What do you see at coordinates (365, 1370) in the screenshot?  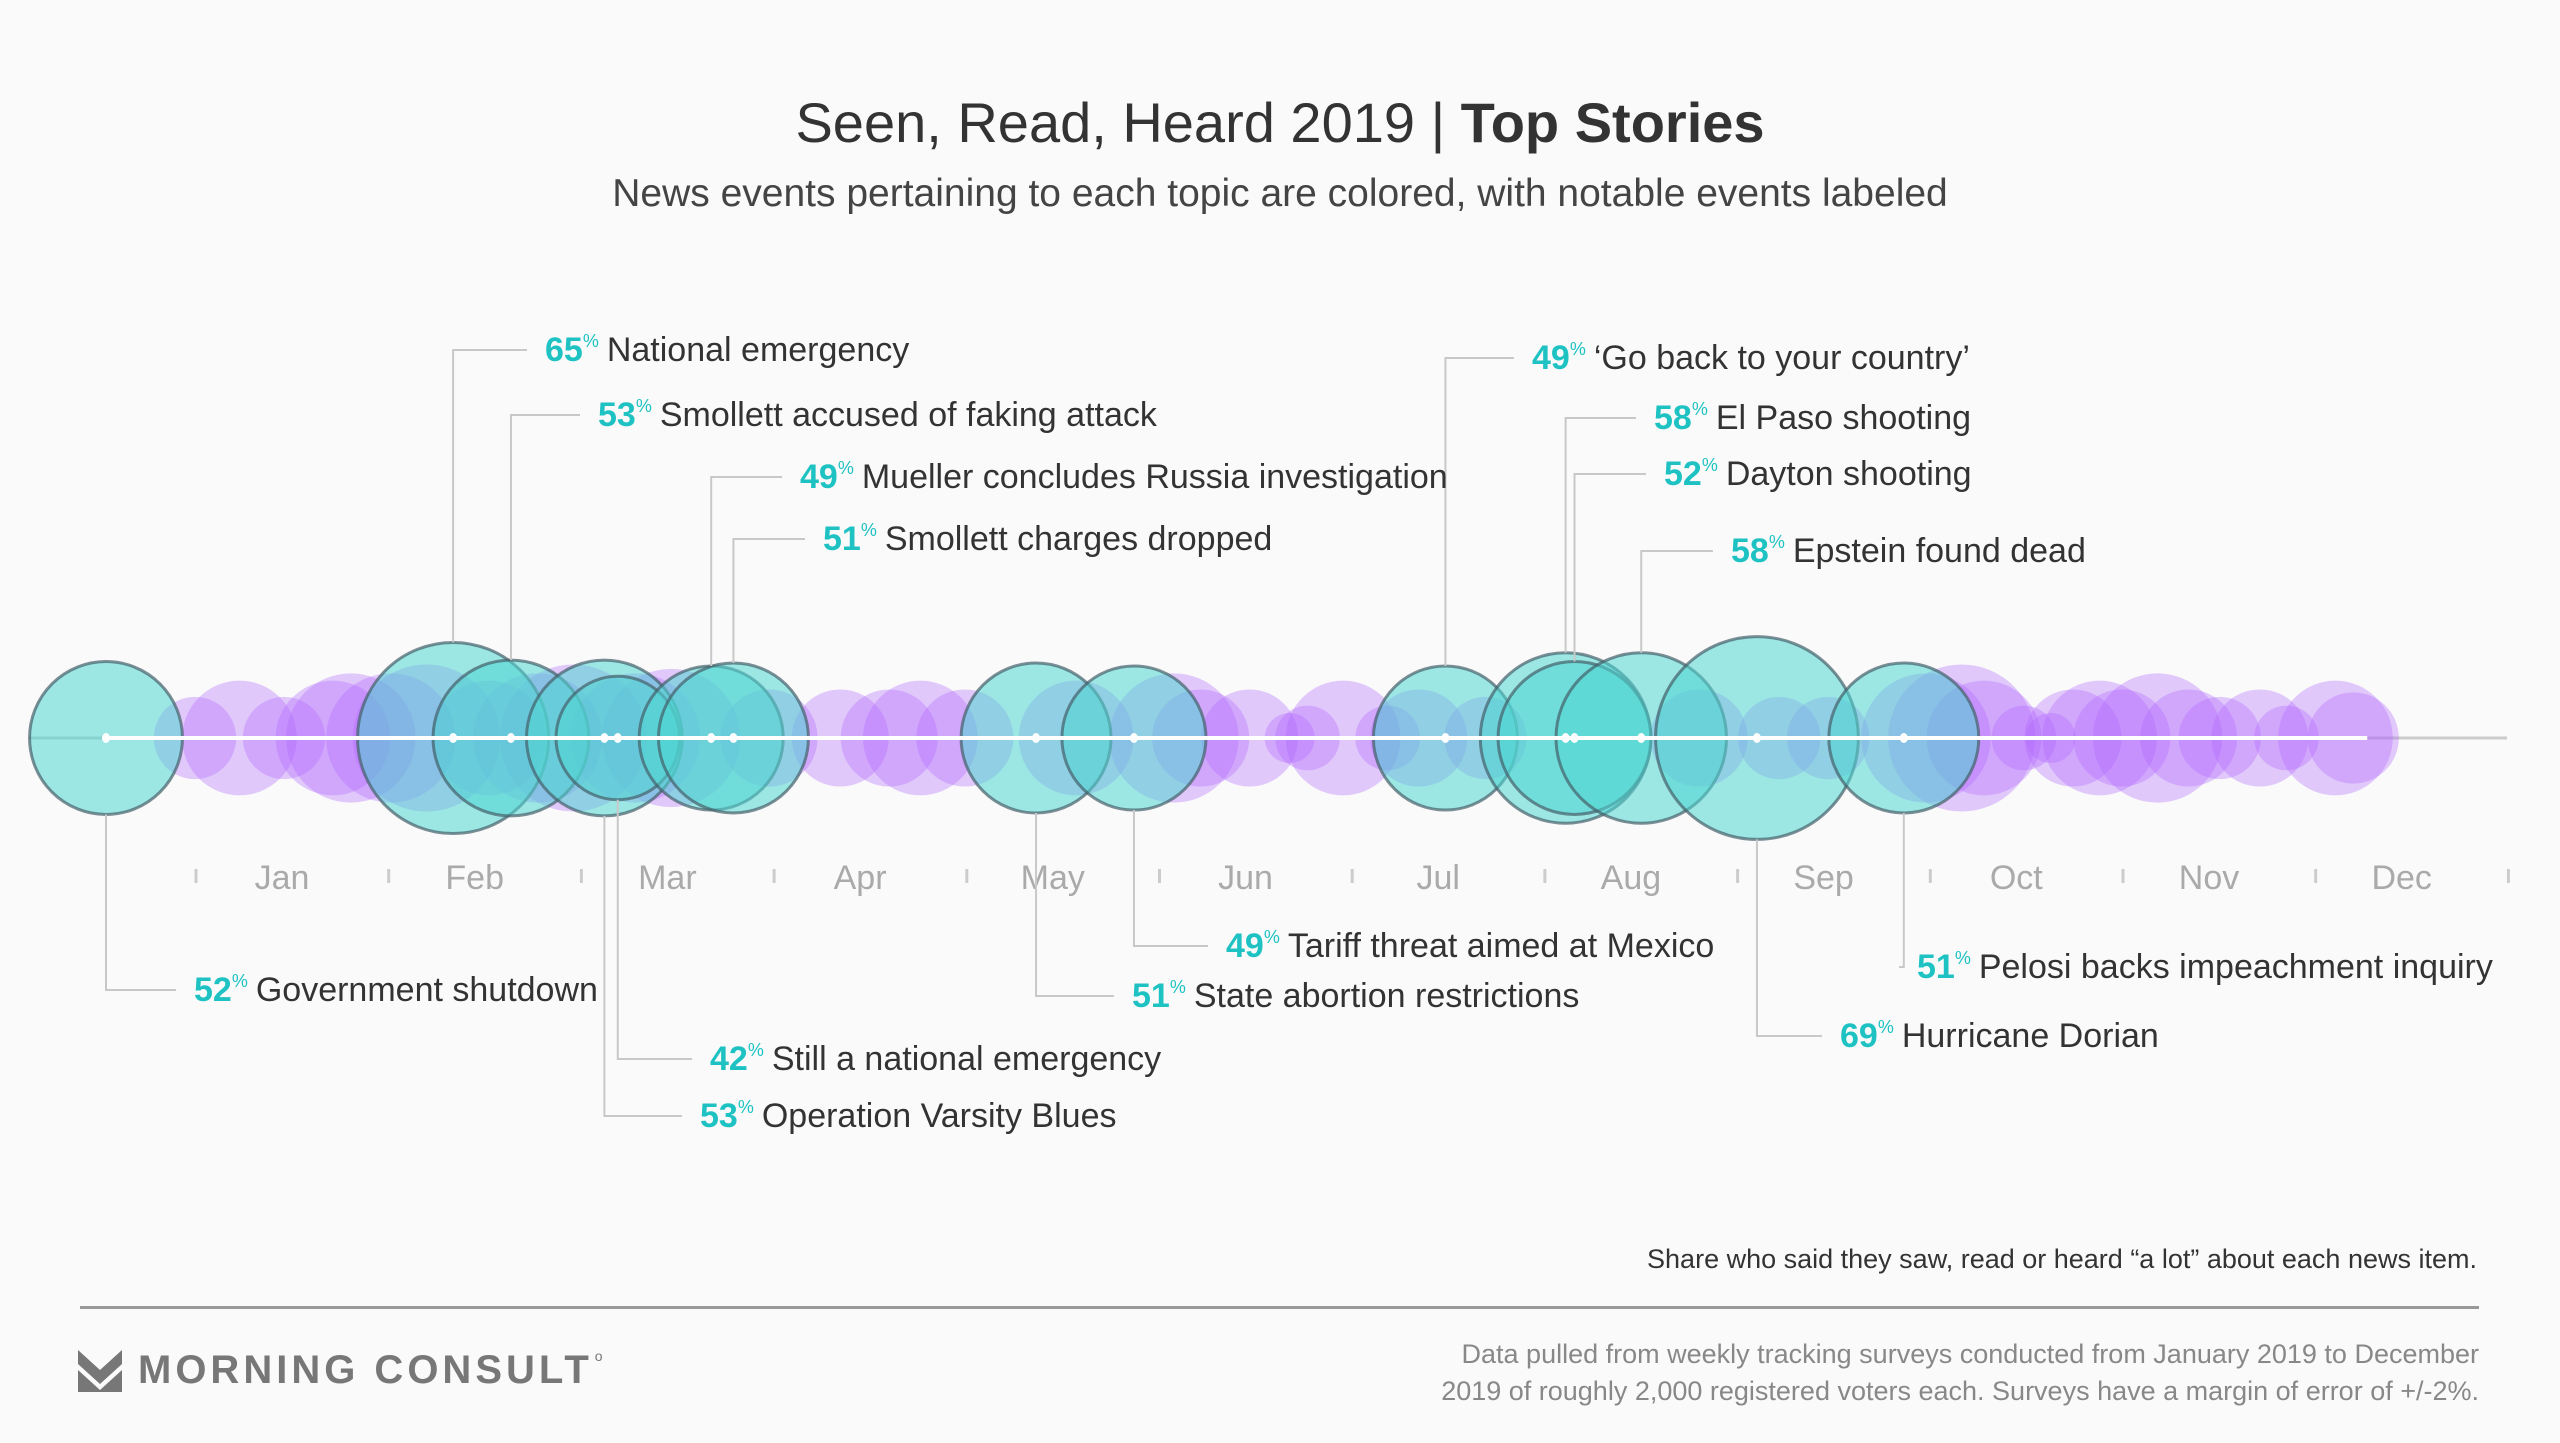 I see `brand-name: MORNING CONSULT` at bounding box center [365, 1370].